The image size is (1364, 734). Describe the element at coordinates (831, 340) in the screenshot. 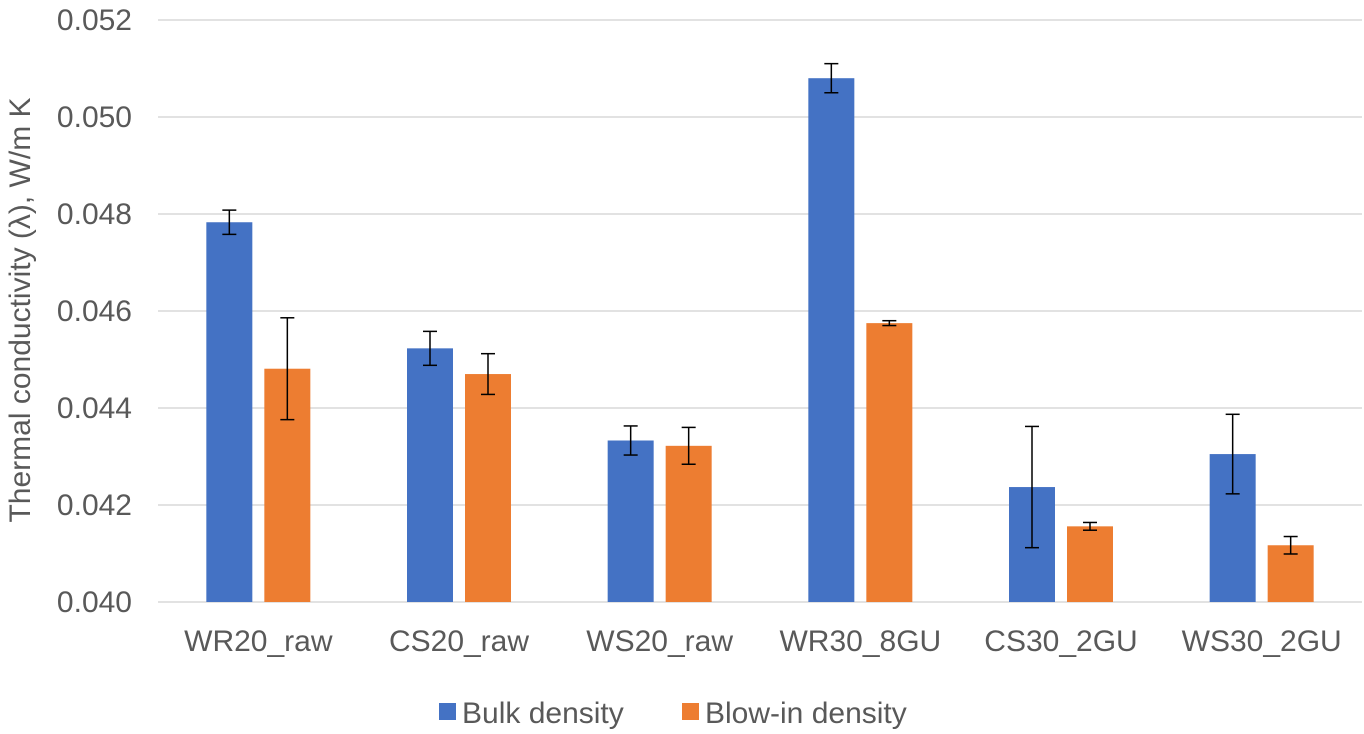

I see `bar-bulk-density-wr30_8gu` at that location.